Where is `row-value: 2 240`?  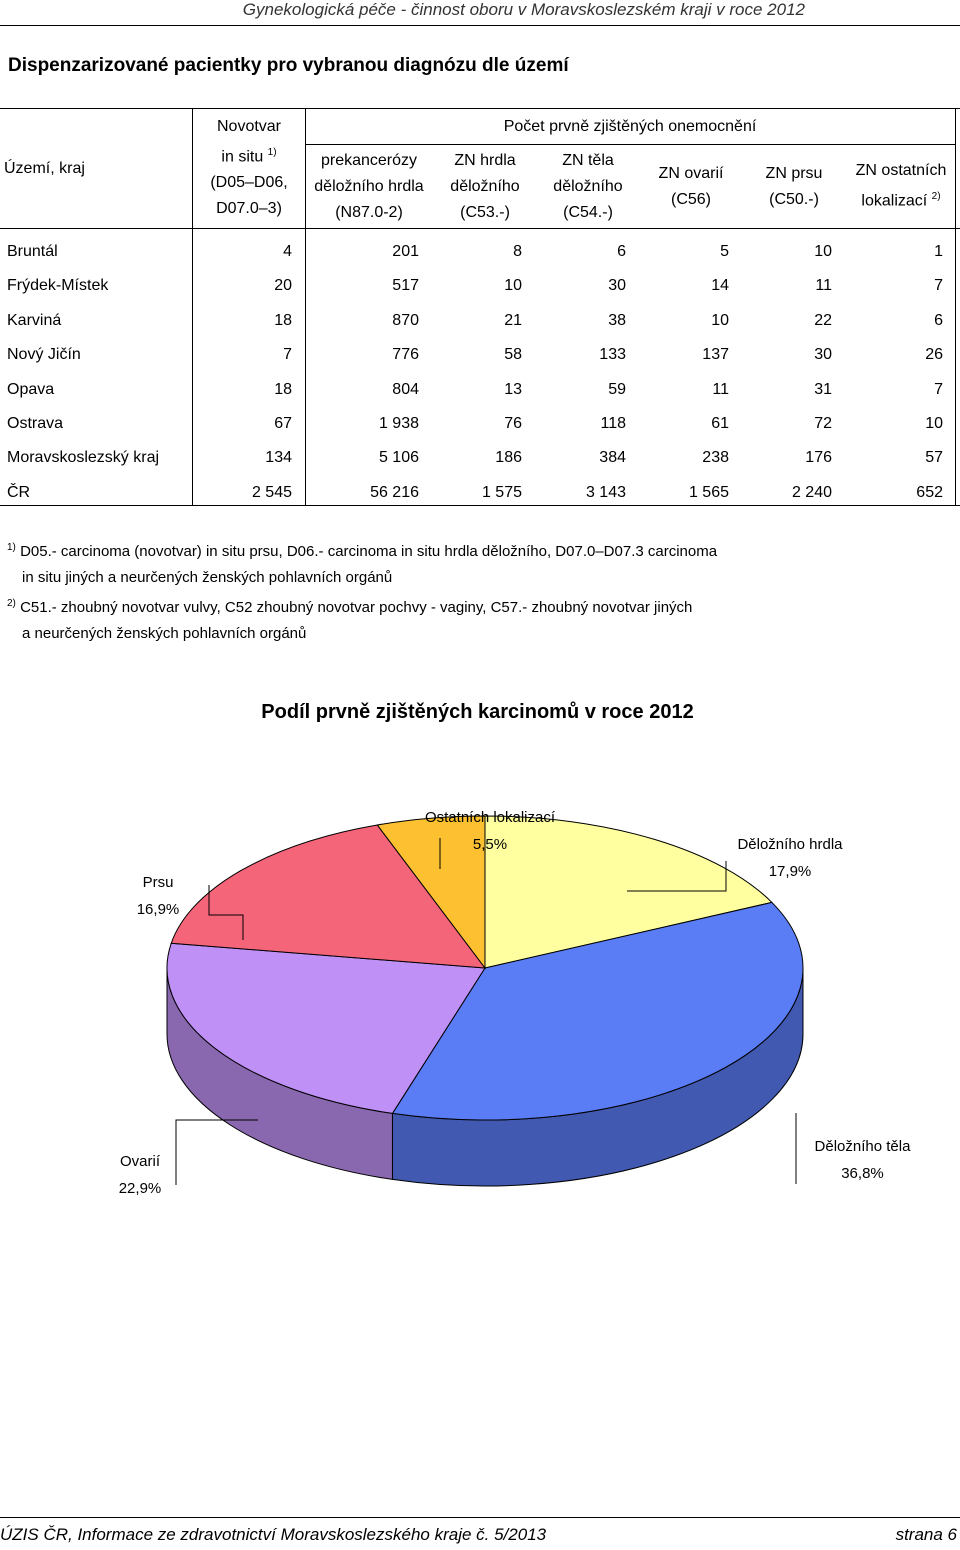
row-value: 2 240 is located at coordinates (811, 492).